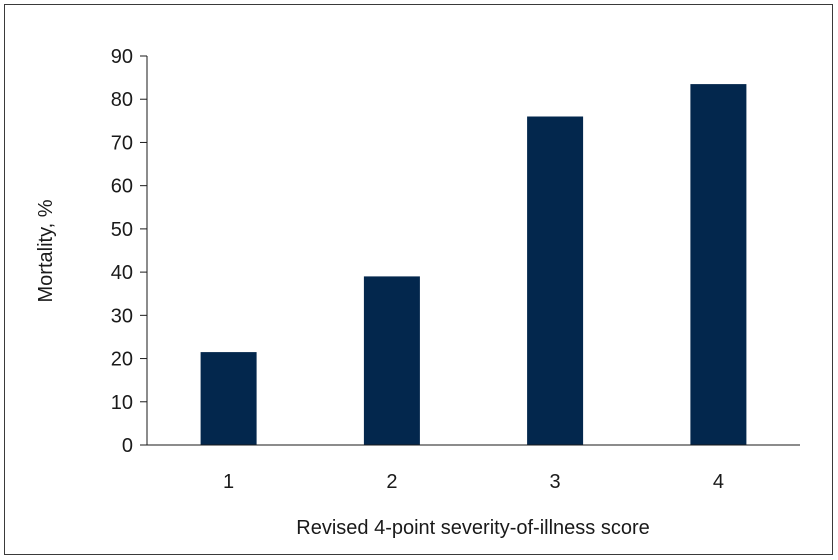 This screenshot has height=560, width=838. I want to click on y-tick-label: 40, so click(122, 273).